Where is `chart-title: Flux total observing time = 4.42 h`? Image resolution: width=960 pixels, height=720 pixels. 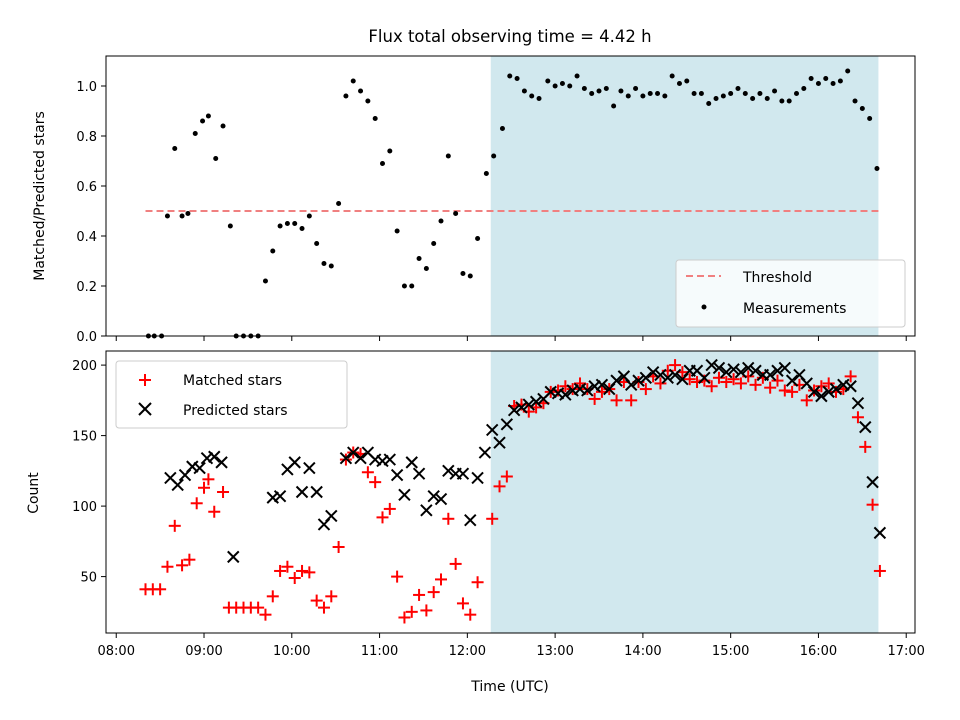
chart-title: Flux total observing time = 4.42 h is located at coordinates (509, 36).